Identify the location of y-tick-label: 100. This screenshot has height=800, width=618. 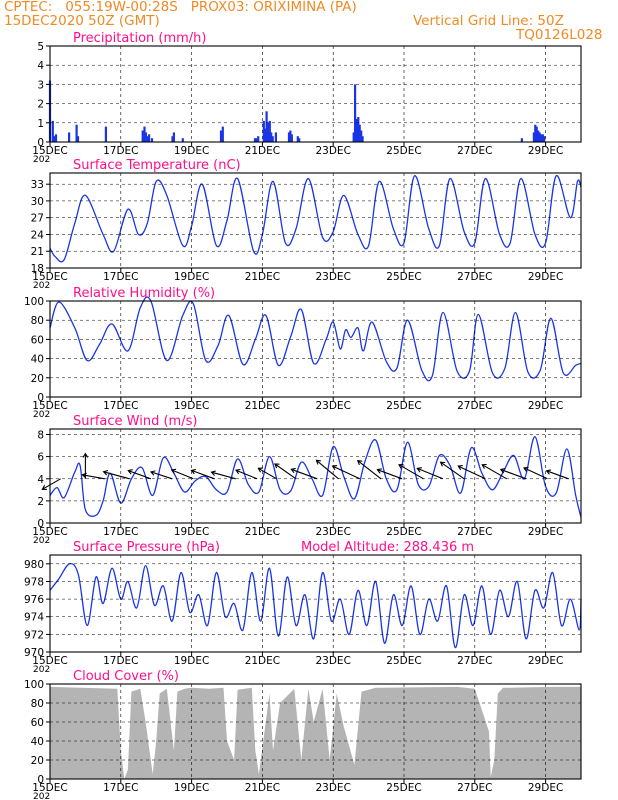
(34, 302).